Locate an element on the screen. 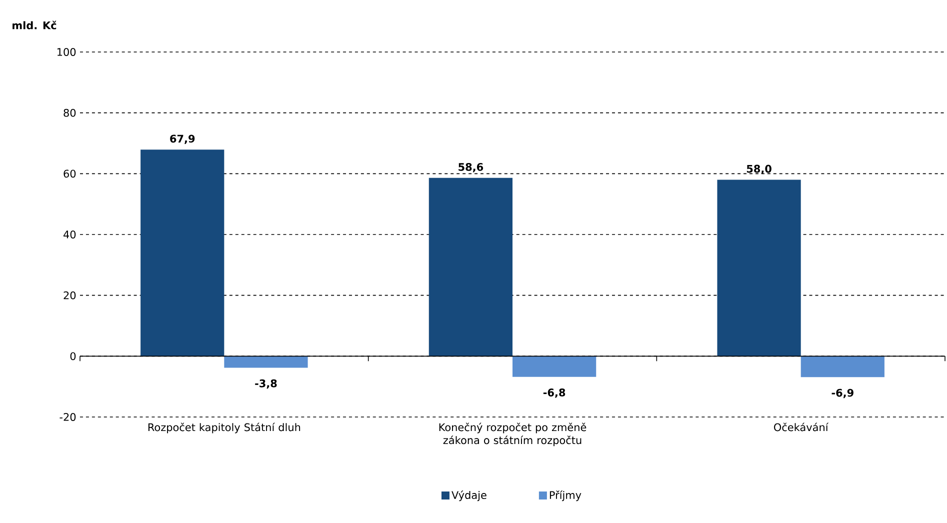  data-label: -6,9 is located at coordinates (843, 393).